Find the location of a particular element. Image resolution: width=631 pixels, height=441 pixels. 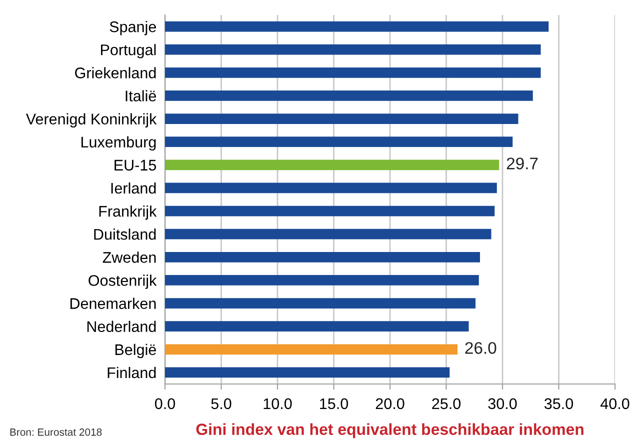

y-tick-label: Portugal is located at coordinates (128, 51).